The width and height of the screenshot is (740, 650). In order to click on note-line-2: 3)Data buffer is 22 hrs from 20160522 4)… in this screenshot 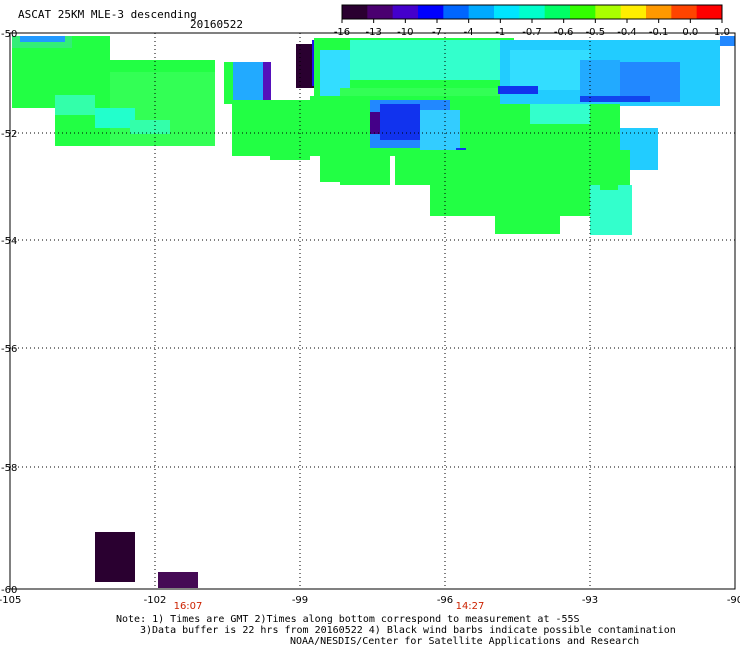, I will do `click(408, 630)`.